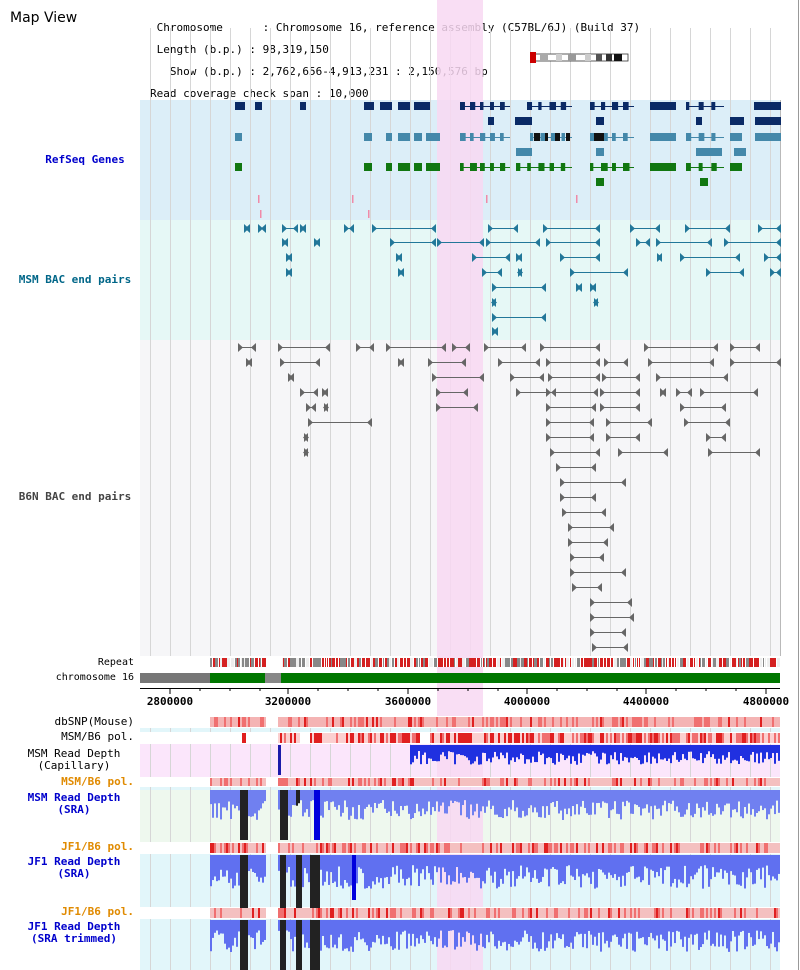 Image resolution: width=800 pixels, height=970 pixels. I want to click on b6n-bac-label: B6N BAC end pairs, so click(75, 496).